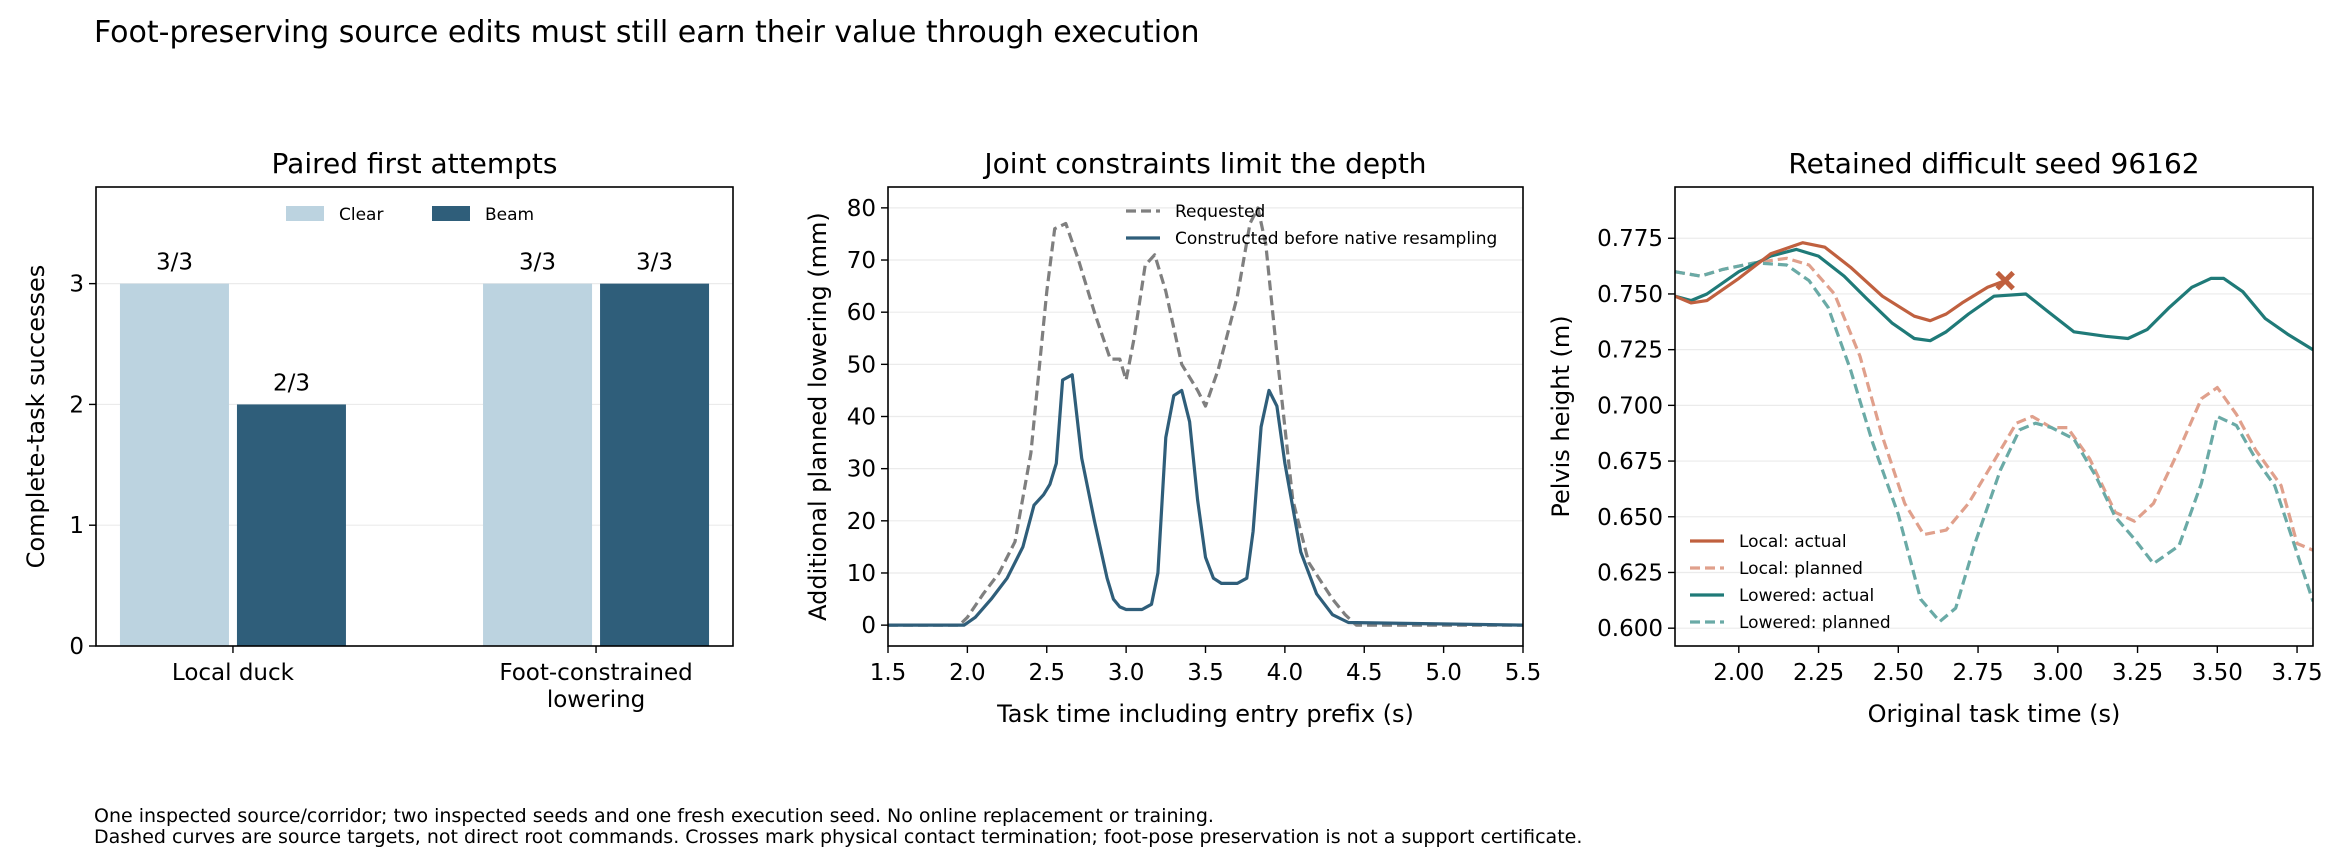 This screenshot has width=2340, height=864. Describe the element at coordinates (1206, 500) in the screenshot. I see `series-line-constructed` at that location.